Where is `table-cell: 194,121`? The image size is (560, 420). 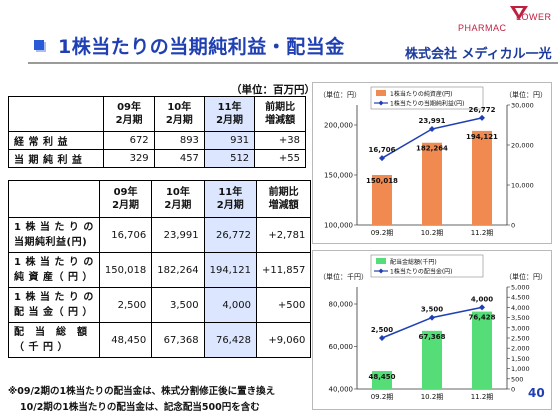
table-cell: 194,121 is located at coordinates (230, 270).